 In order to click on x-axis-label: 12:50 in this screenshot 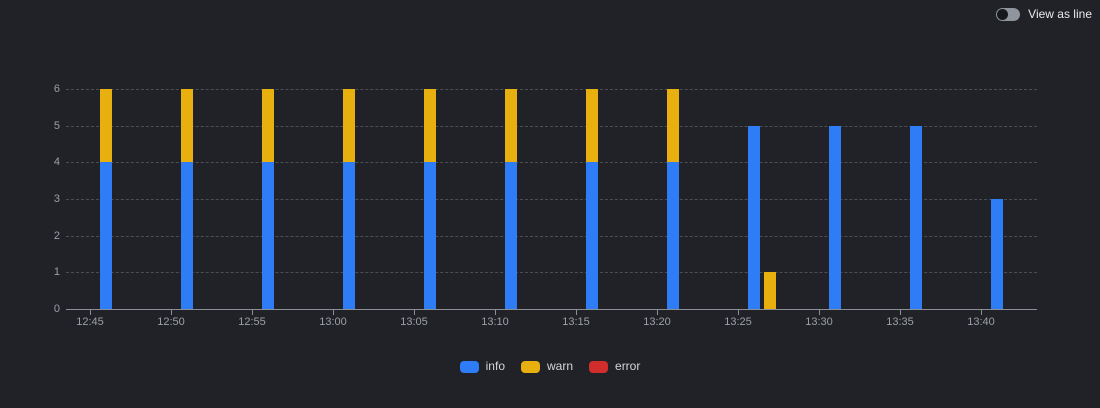, I will do `click(171, 322)`.